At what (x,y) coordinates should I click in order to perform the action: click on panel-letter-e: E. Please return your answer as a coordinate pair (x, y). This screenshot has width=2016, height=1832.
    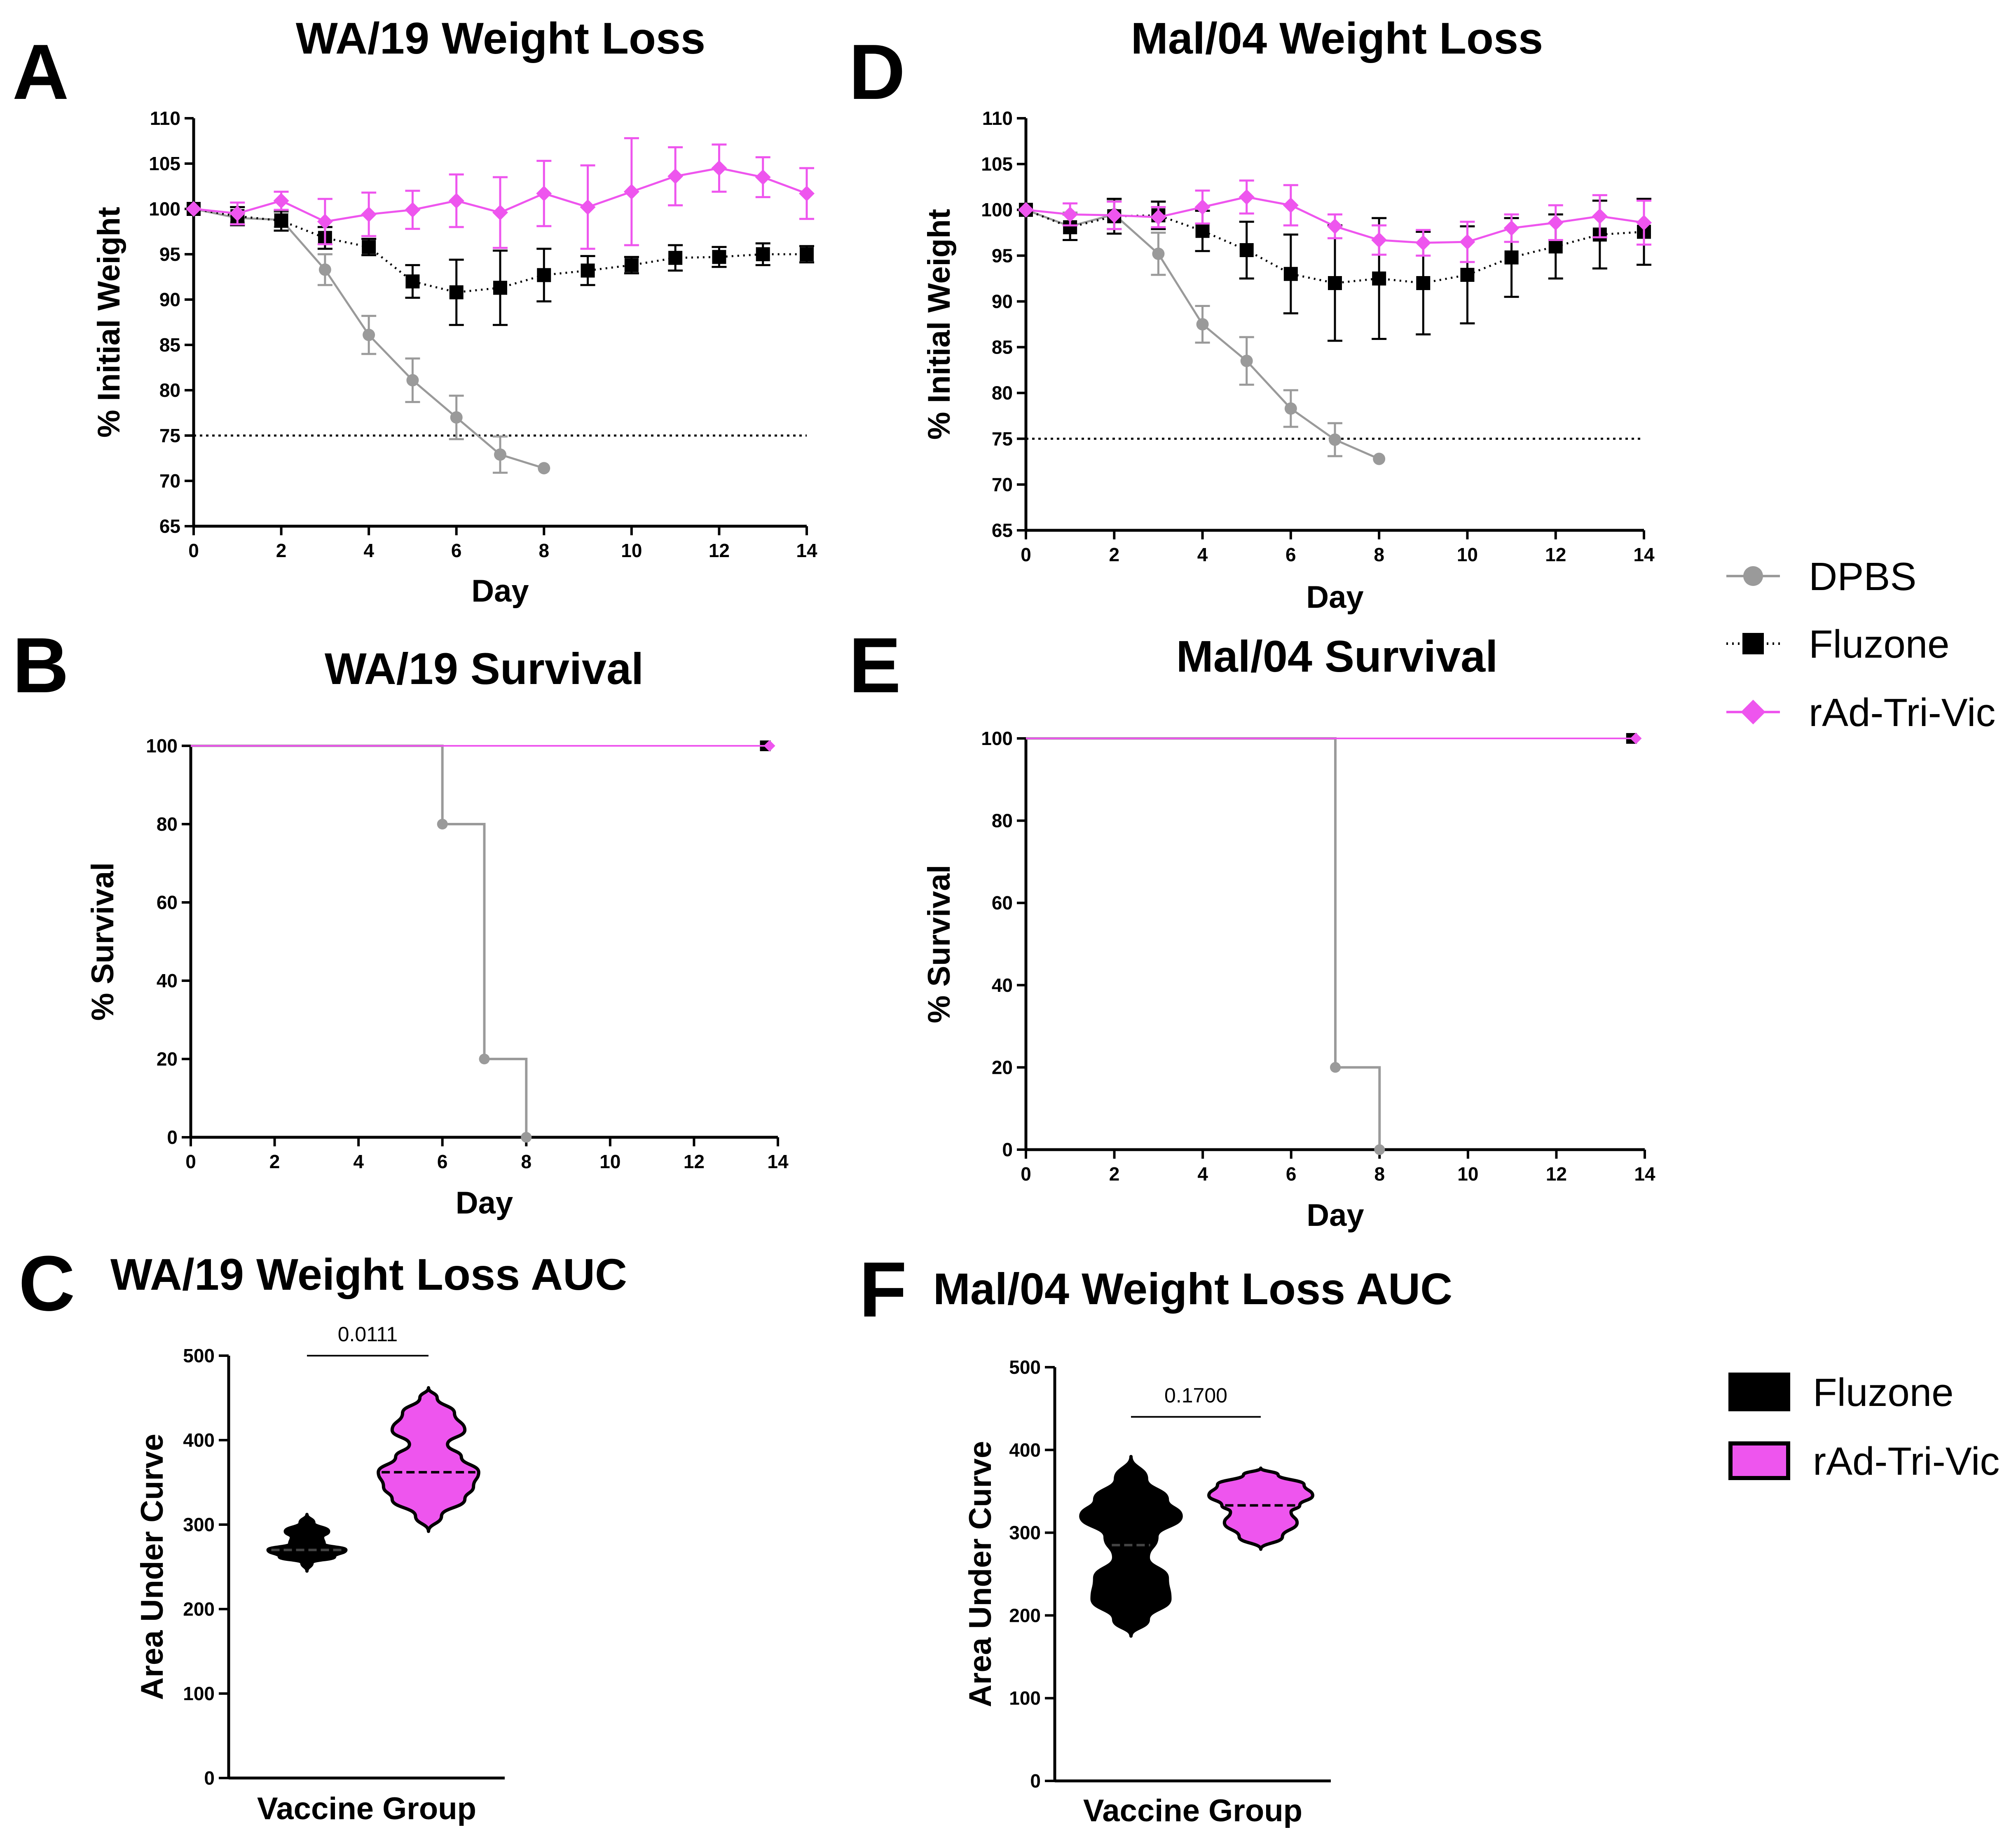
    Looking at the image, I should click on (875, 665).